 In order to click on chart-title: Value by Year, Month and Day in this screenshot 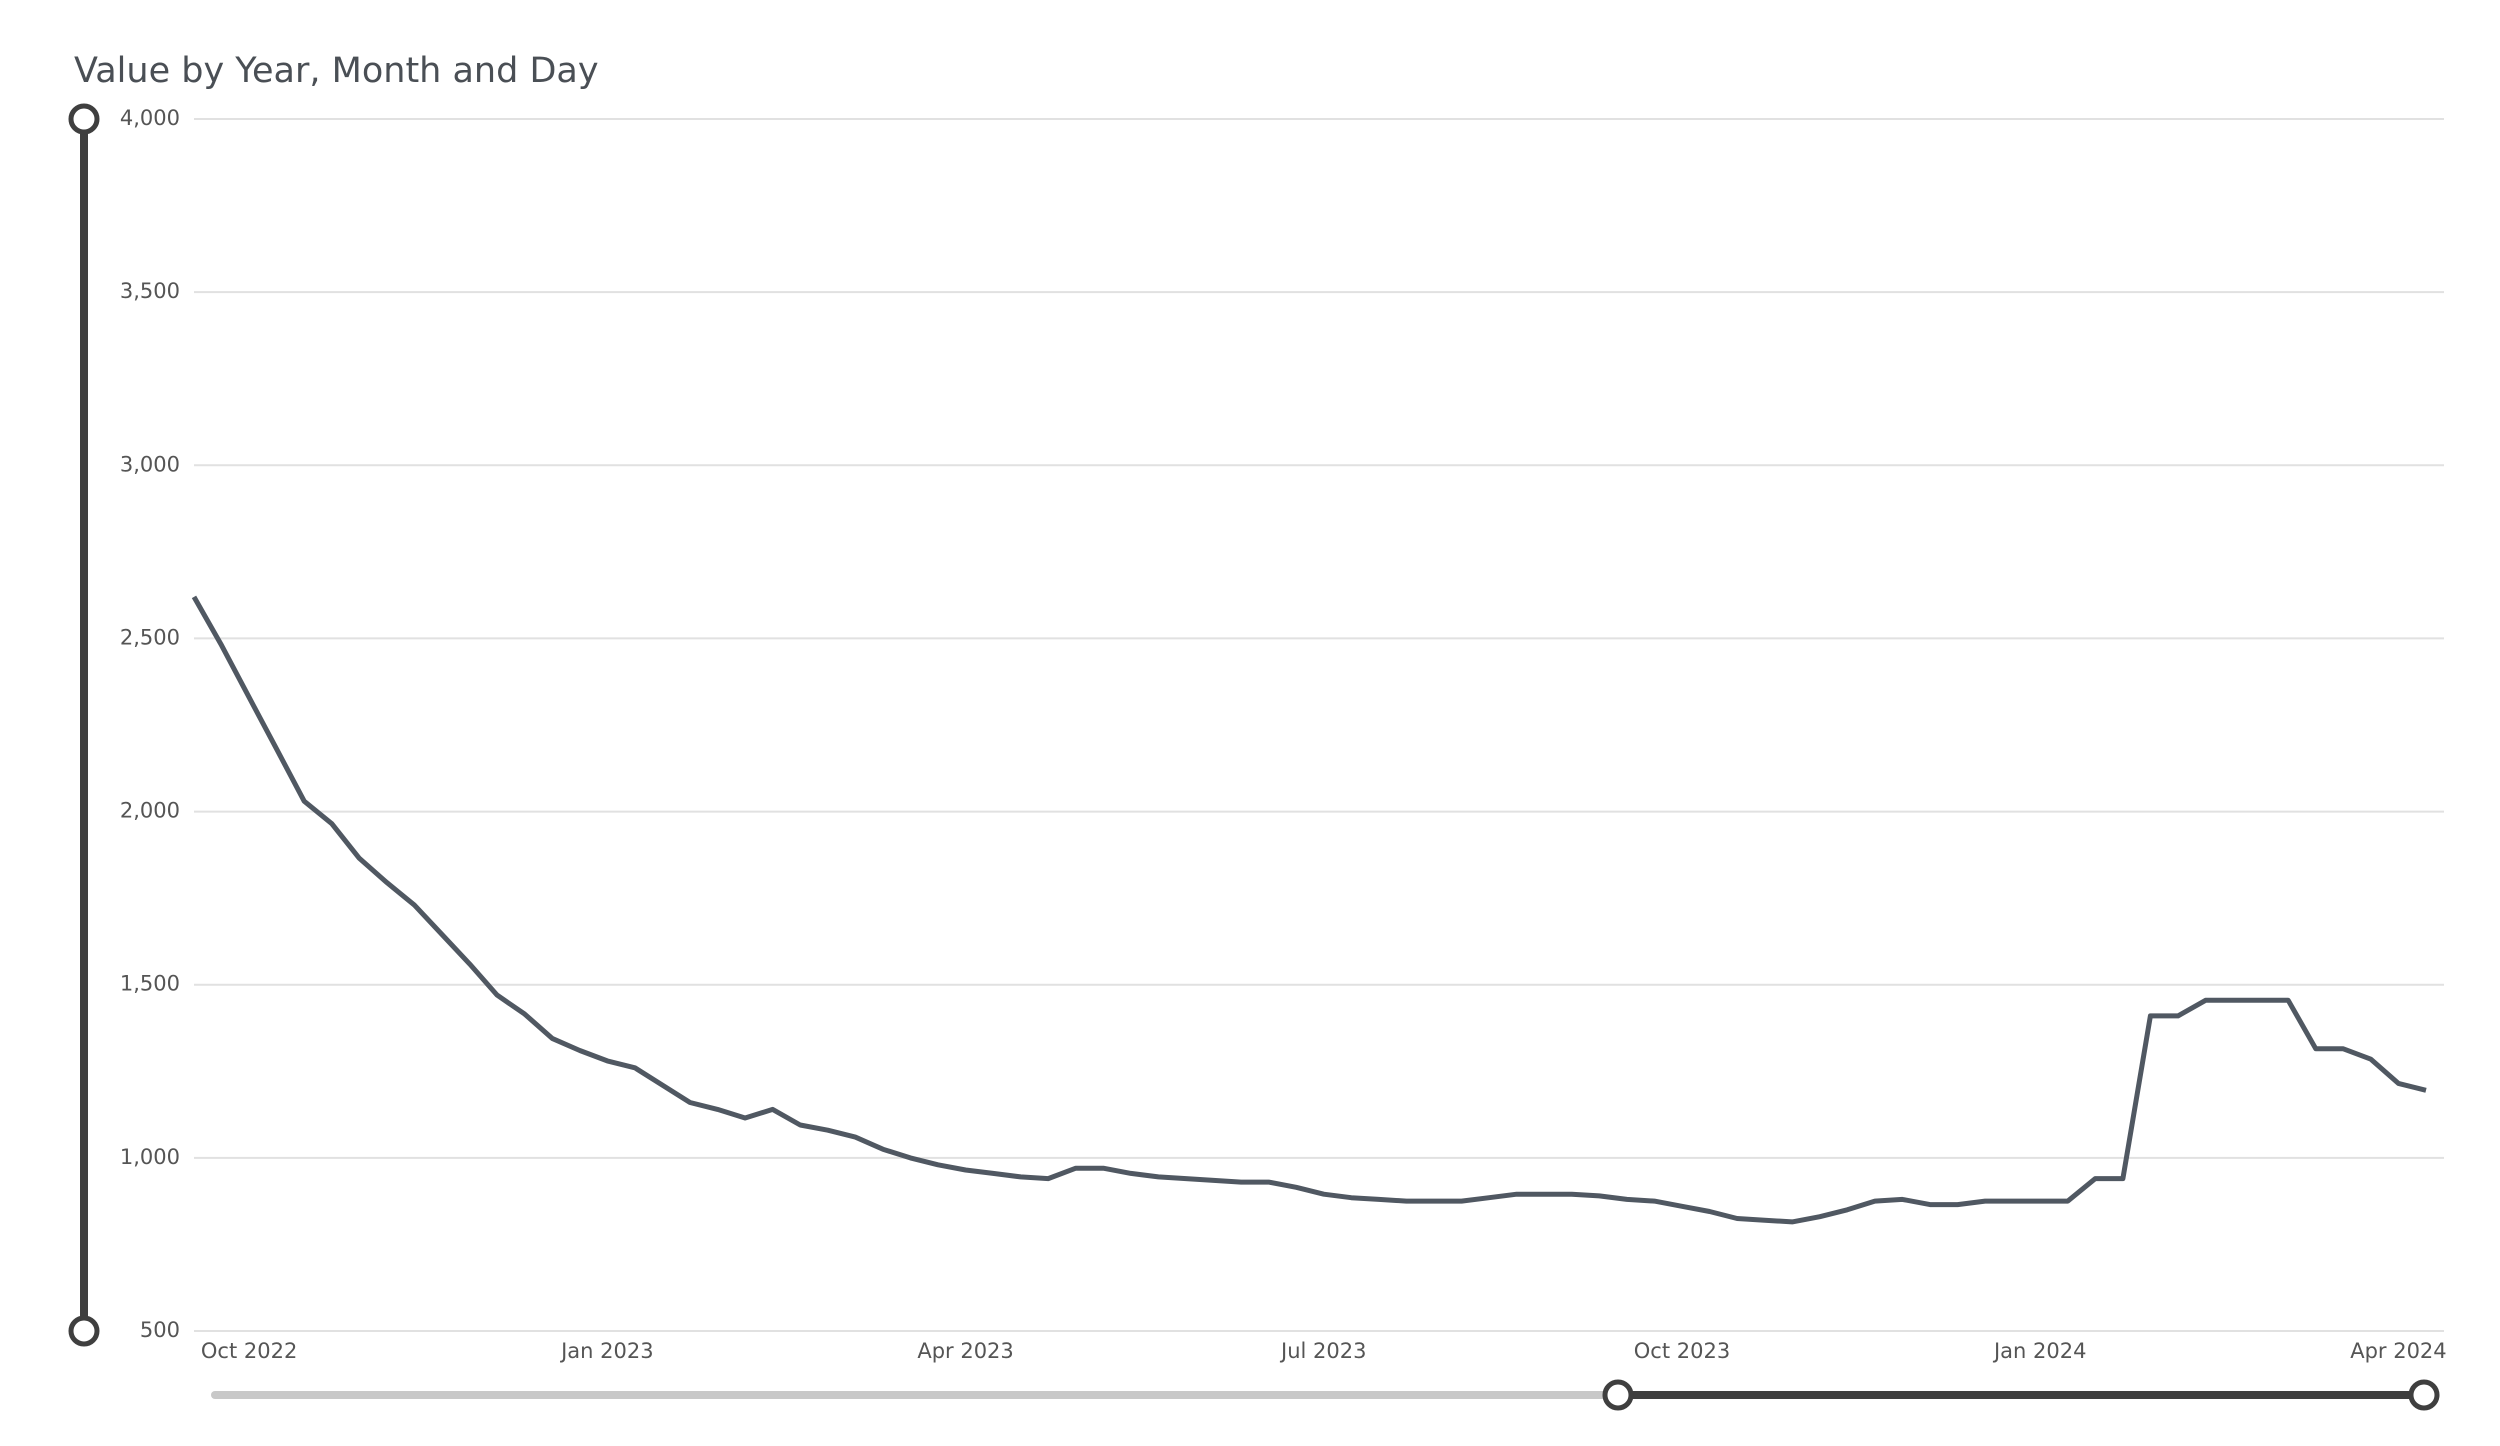, I will do `click(336, 71)`.